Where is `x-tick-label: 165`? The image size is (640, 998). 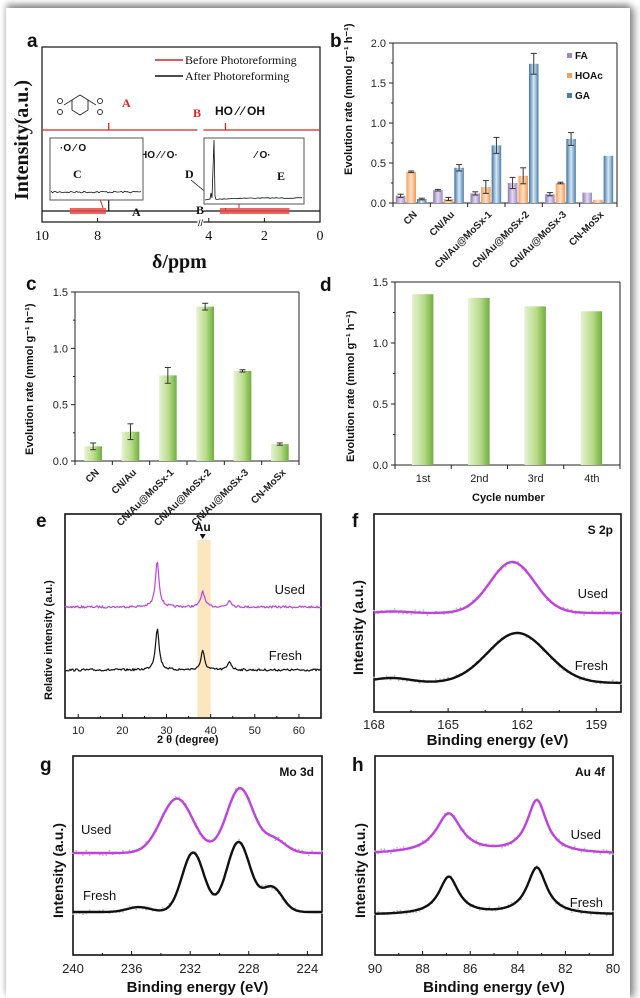
x-tick-label: 165 is located at coordinates (448, 724).